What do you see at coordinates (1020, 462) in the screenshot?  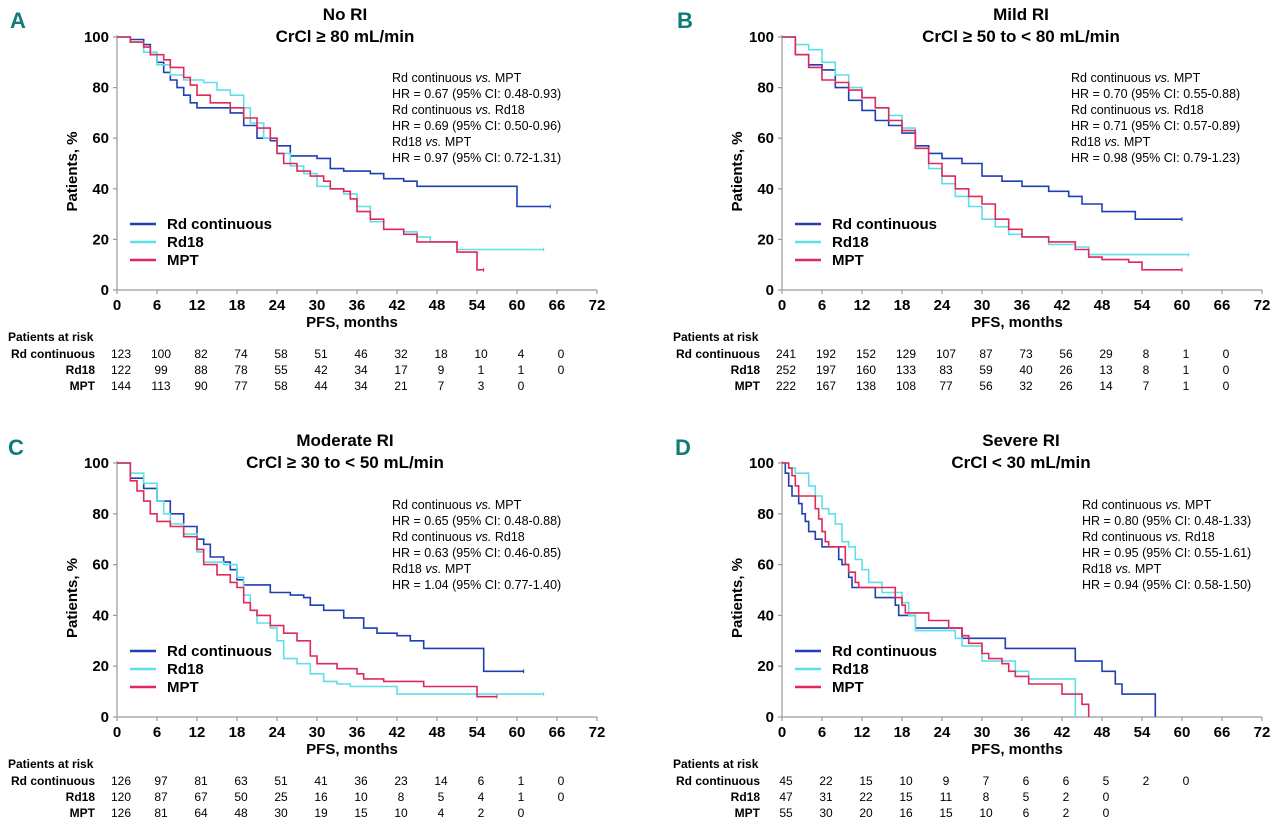 I see `chart-subtitle: CrCl < 30 mL/min` at bounding box center [1020, 462].